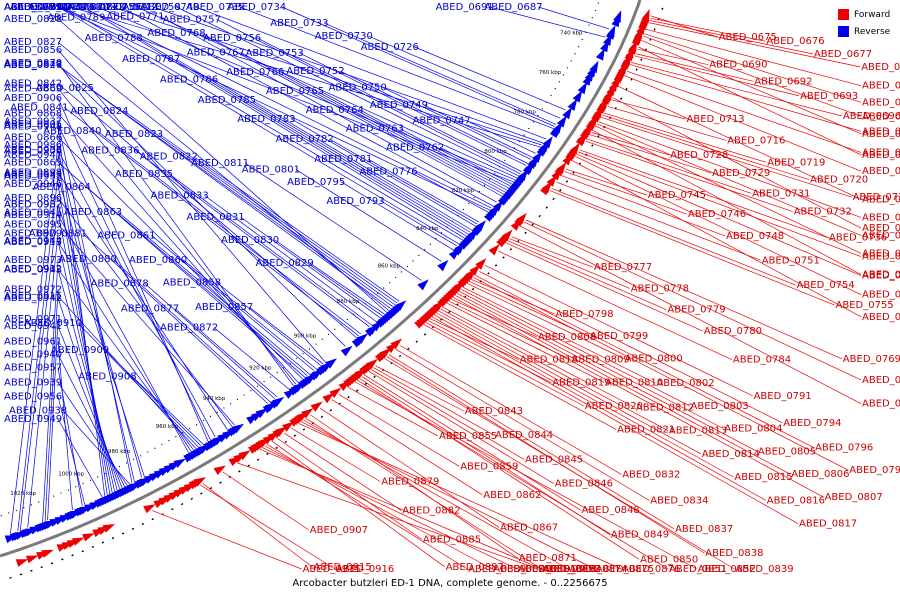  What do you see at coordinates (332, 569) in the screenshot?
I see `forward-gene-label: ABED_0935` at bounding box center [332, 569].